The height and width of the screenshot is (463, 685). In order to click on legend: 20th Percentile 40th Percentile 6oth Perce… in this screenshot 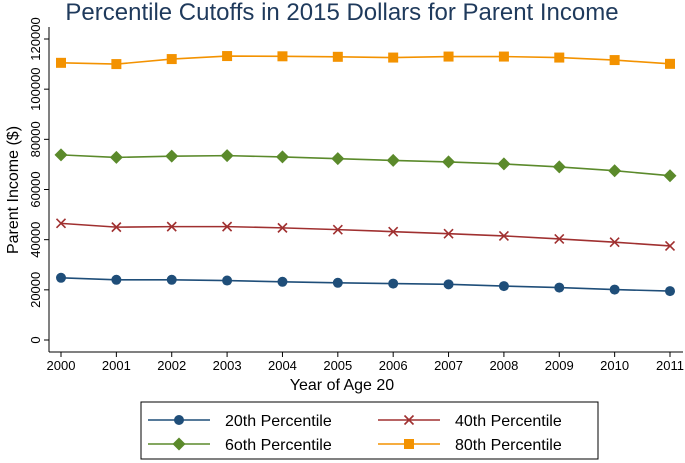, I will do `click(369, 430)`.